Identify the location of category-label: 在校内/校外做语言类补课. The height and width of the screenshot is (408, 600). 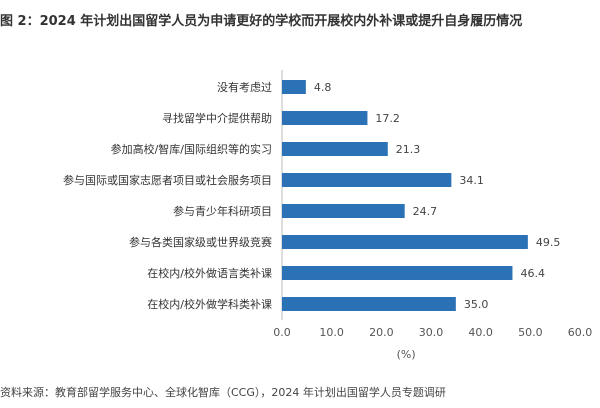
(209, 273).